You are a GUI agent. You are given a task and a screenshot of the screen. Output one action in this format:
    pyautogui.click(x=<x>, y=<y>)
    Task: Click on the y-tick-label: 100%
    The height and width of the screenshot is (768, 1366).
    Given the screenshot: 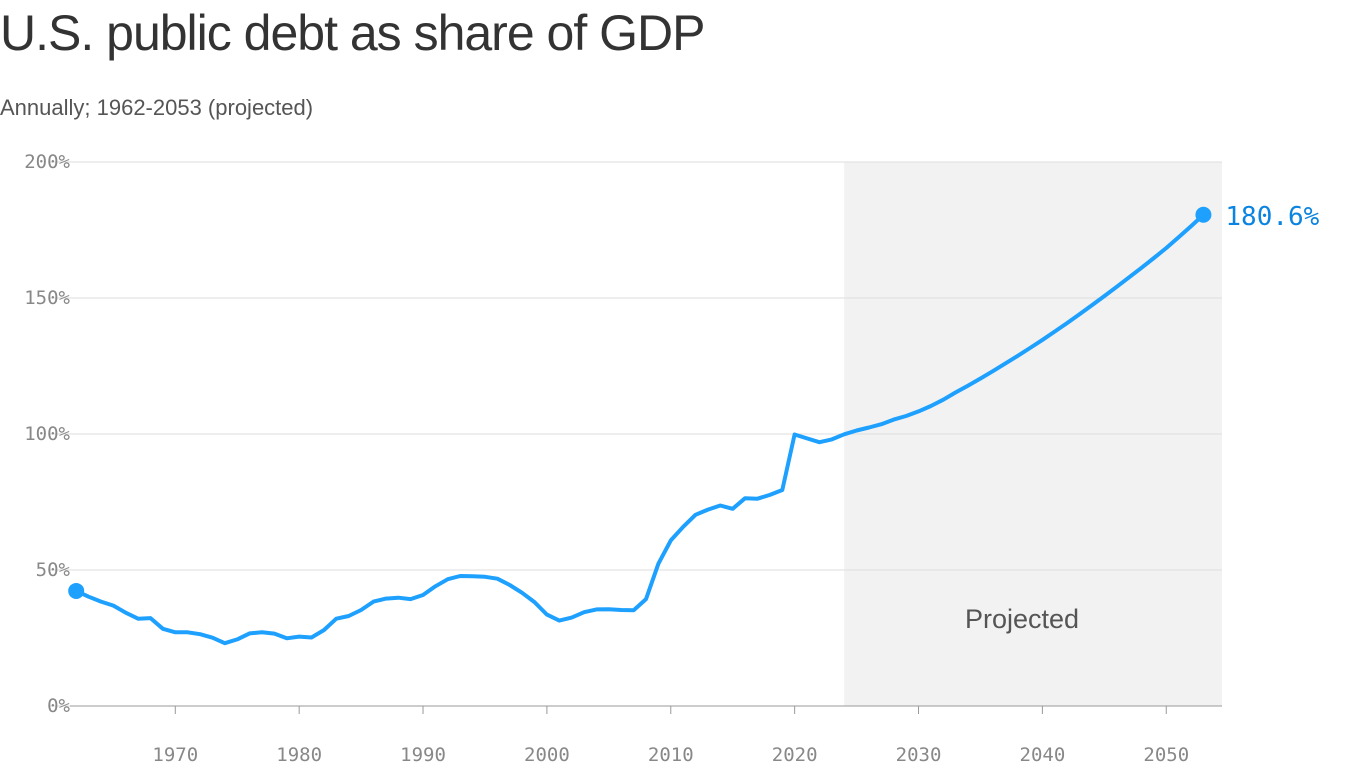 What is the action you would take?
    pyautogui.click(x=47, y=434)
    